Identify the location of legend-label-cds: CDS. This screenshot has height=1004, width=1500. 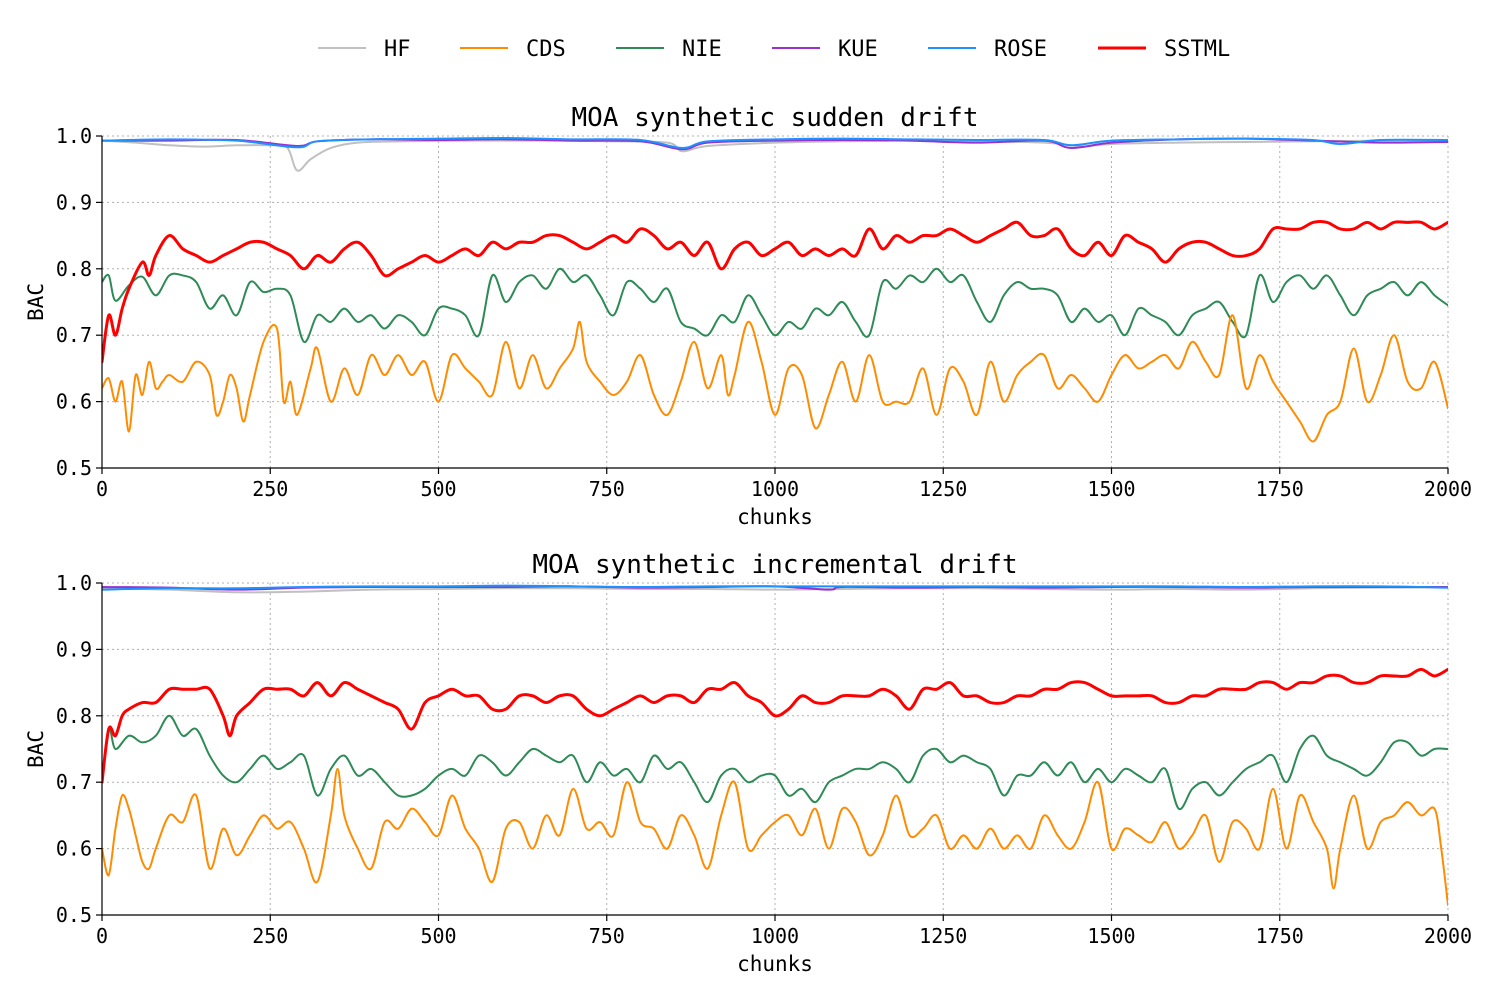
(546, 49).